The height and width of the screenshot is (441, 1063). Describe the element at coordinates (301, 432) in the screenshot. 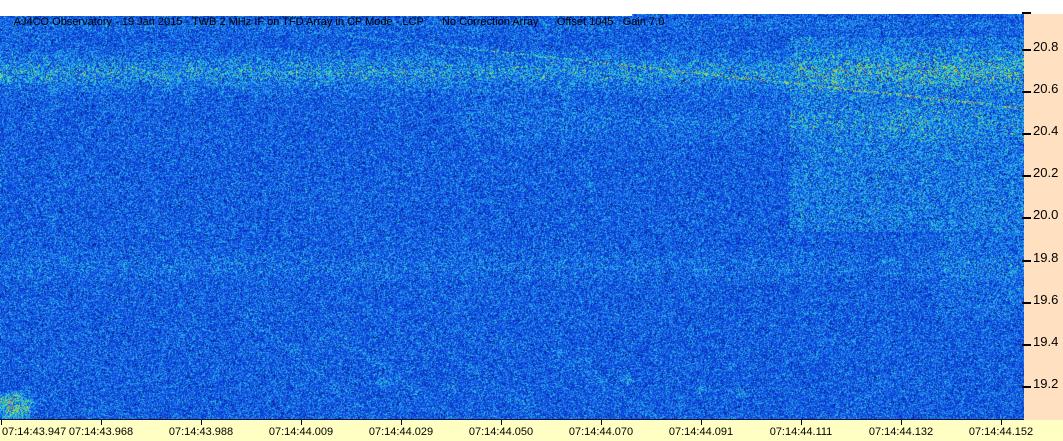

I see `x-axis-label: 07:14:44.009` at that location.